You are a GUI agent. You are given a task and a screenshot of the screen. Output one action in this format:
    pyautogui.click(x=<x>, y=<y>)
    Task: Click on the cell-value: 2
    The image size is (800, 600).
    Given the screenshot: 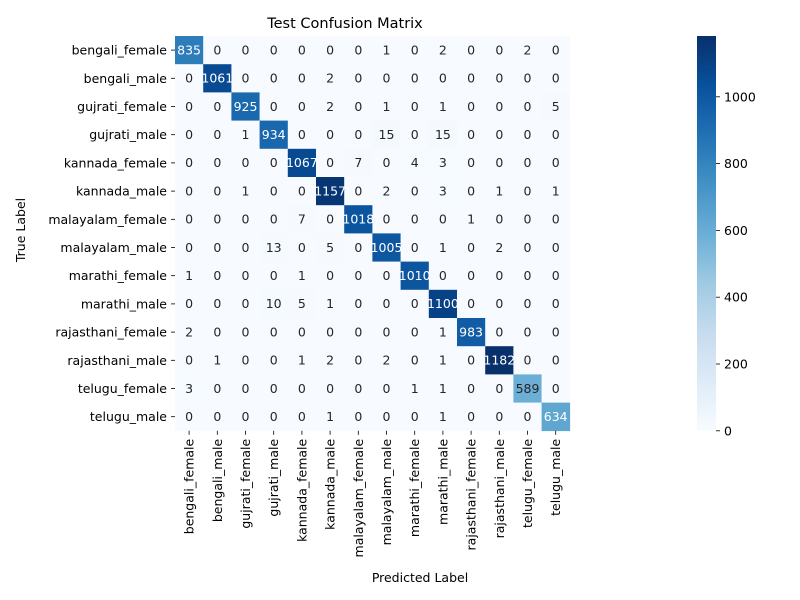 What is the action you would take?
    pyautogui.click(x=330, y=360)
    